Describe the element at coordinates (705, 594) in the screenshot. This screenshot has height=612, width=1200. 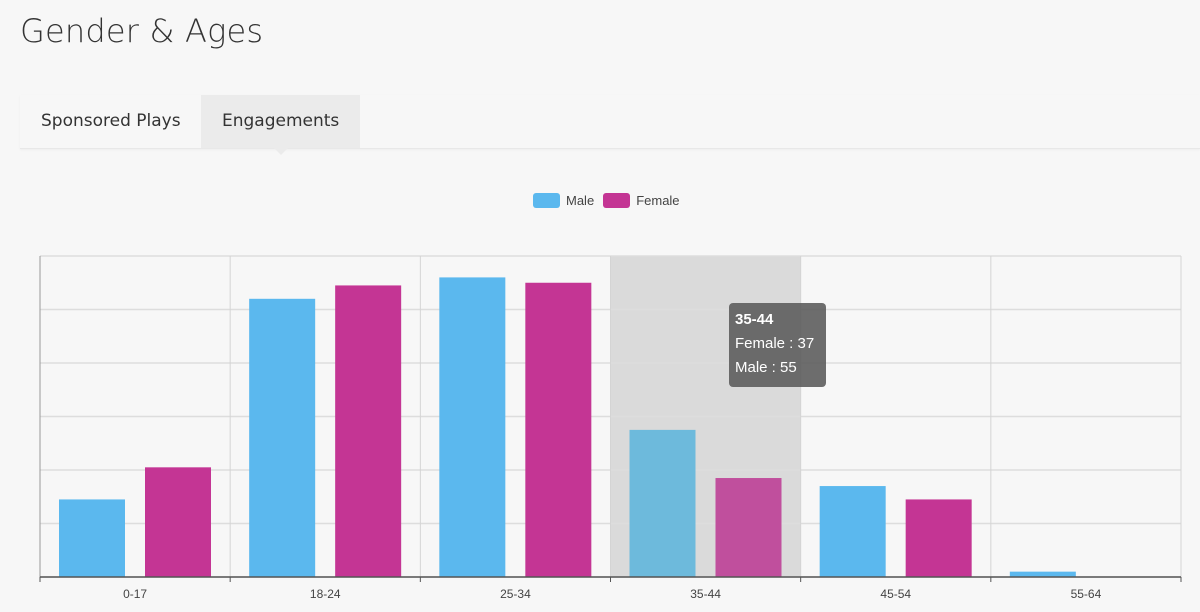
I see `x-tick-label: 35-44` at that location.